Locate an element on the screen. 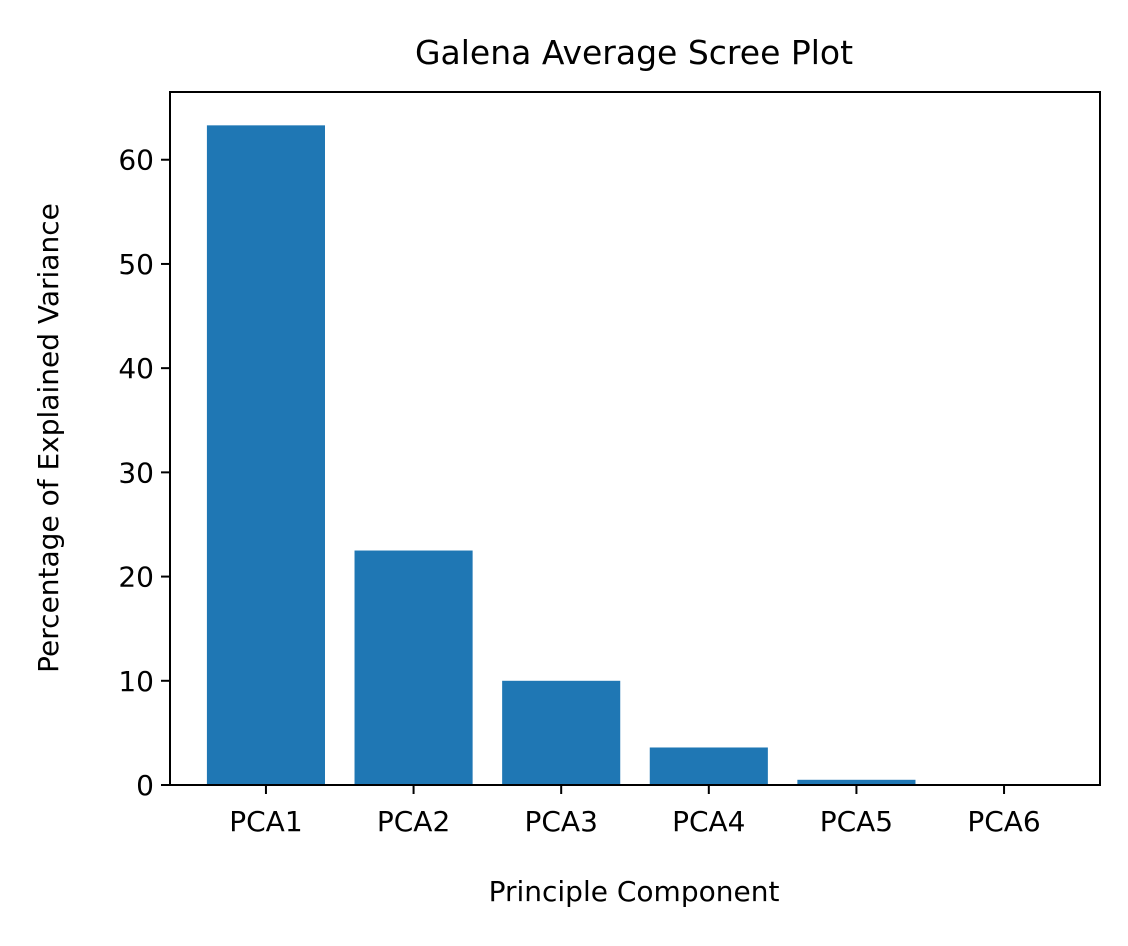 The image size is (1128, 946). bar-pca4 is located at coordinates (708, 766).